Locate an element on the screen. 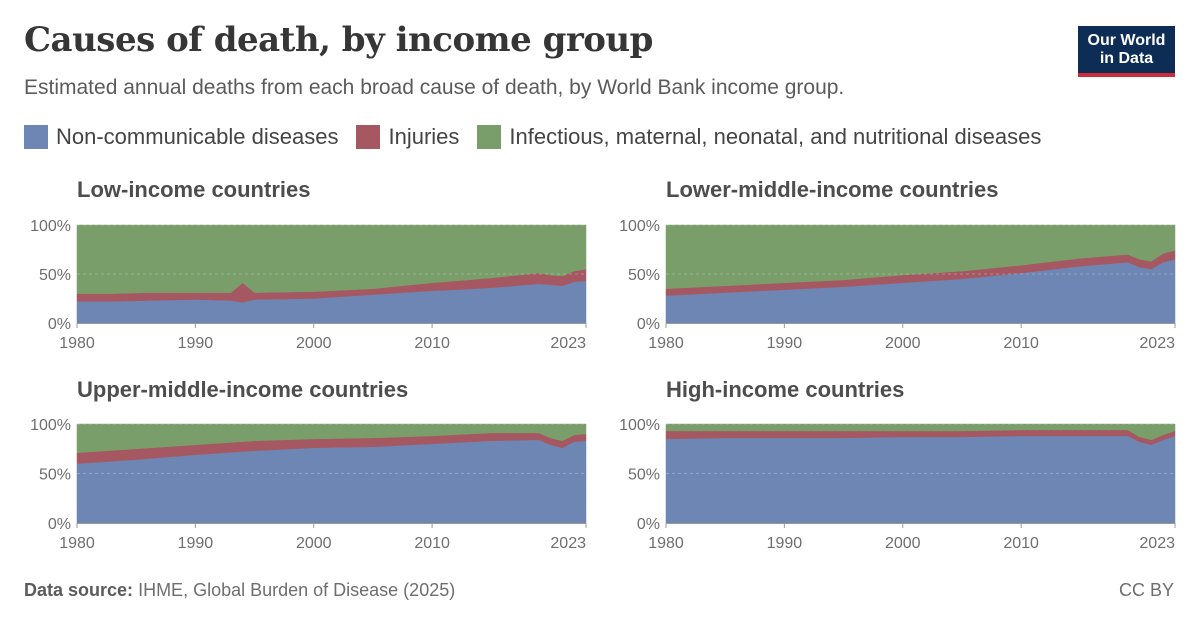 The image size is (1200, 627). legend-swatch-ncd is located at coordinates (36, 137).